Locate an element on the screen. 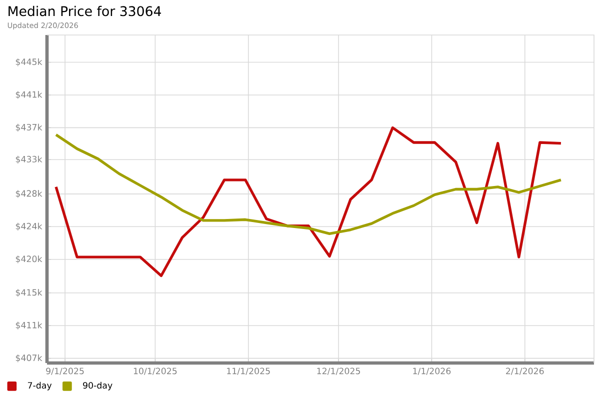 This screenshot has height=400, width=600. x-tick-label: 11/1/2025 is located at coordinates (248, 371).